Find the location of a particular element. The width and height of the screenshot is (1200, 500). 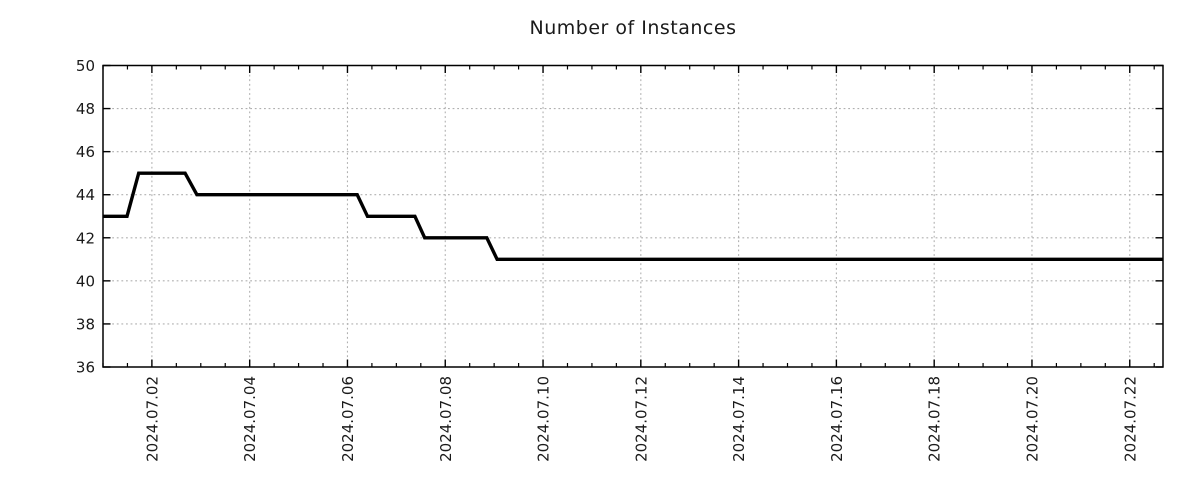

y-tick-label: 38 is located at coordinates (85, 324).